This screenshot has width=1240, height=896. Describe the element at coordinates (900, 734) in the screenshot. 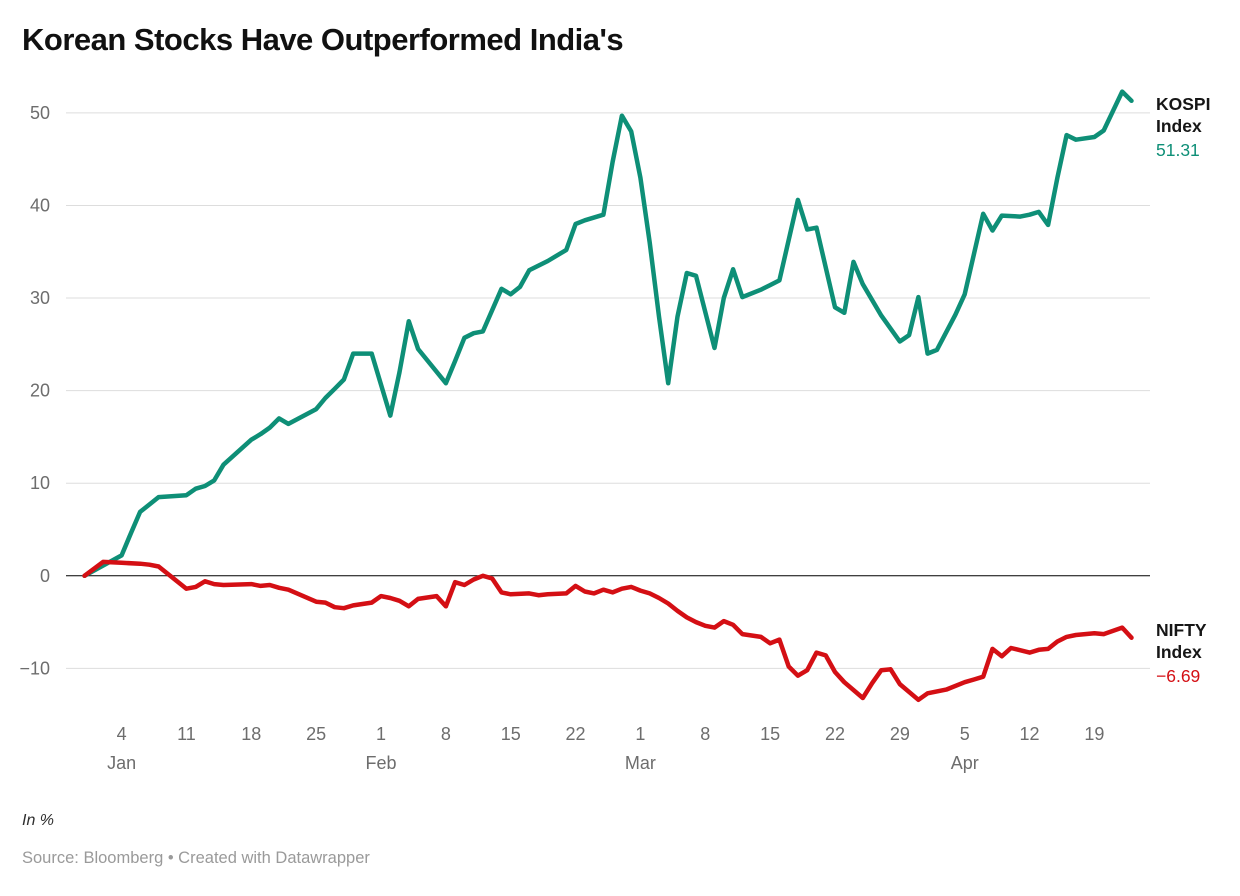

I see `x-axis-tick-label: 29` at that location.